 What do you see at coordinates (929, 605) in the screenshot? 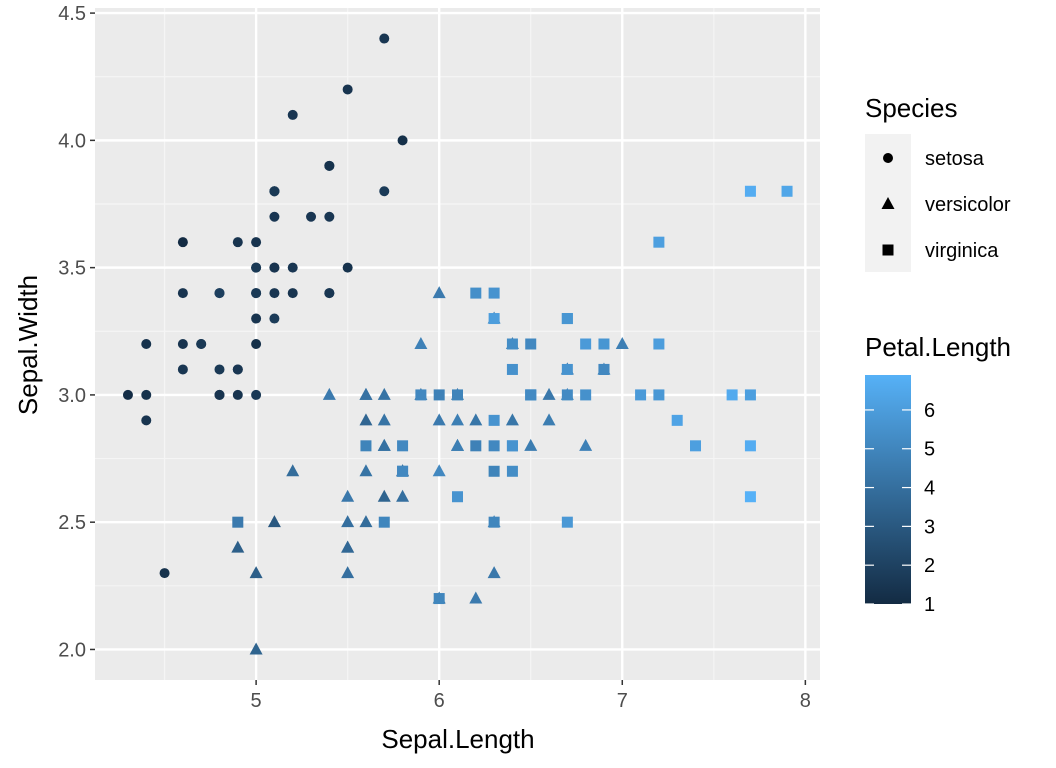
I see `color-legend-tick-label: 1` at bounding box center [929, 605].